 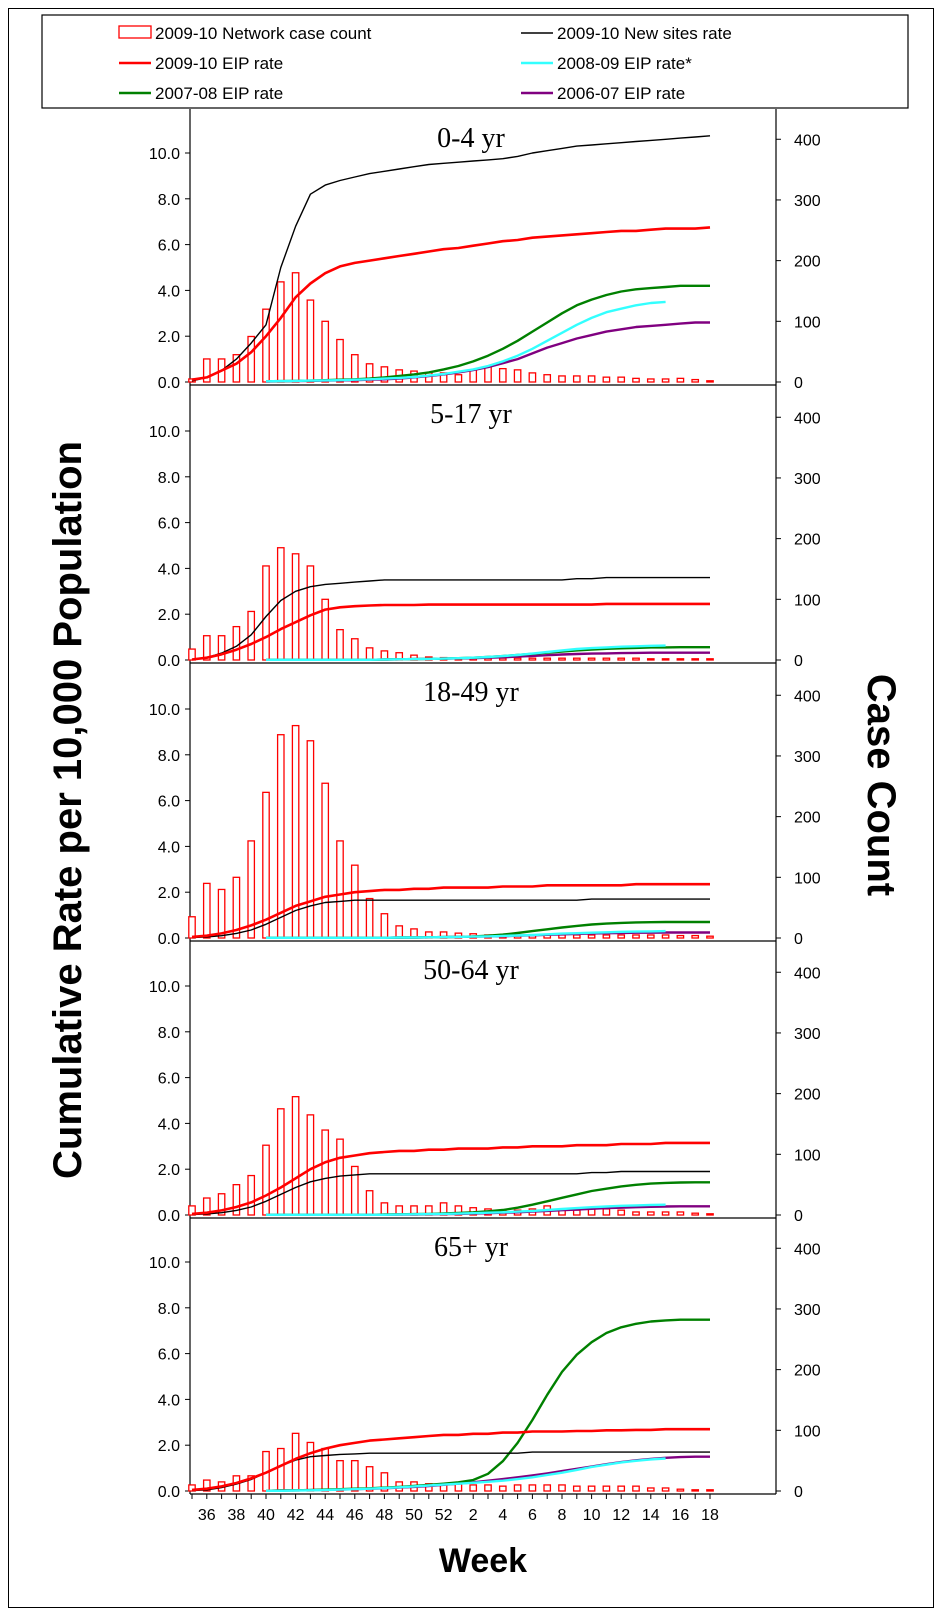 What do you see at coordinates (807, 600) in the screenshot?
I see `y-tick-label-right: 100` at bounding box center [807, 600].